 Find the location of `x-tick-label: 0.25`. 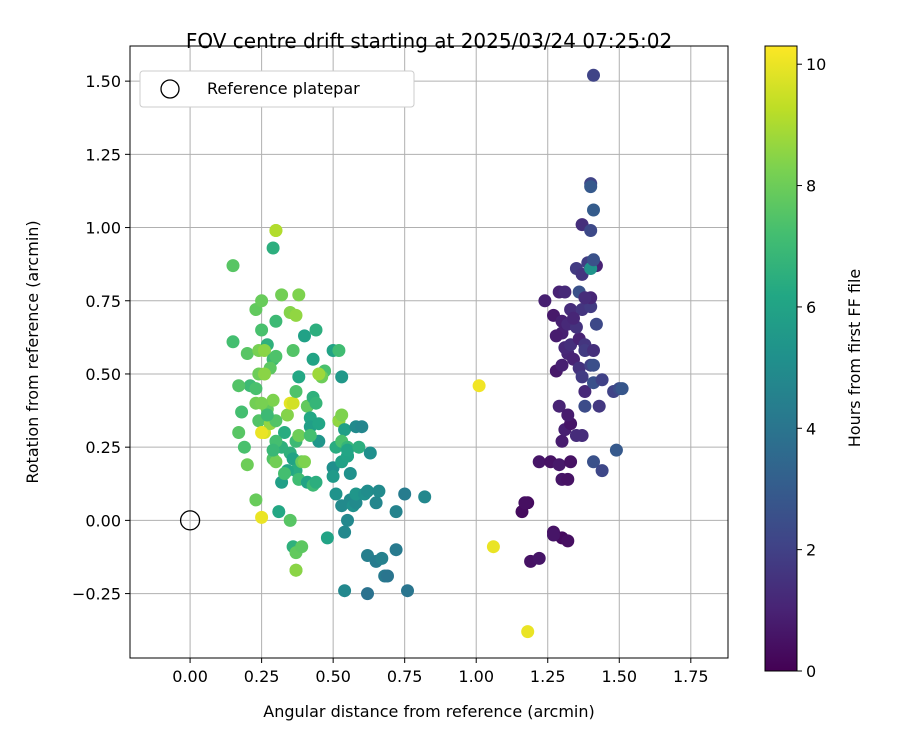

x-tick-label: 0.25 is located at coordinates (262, 676).